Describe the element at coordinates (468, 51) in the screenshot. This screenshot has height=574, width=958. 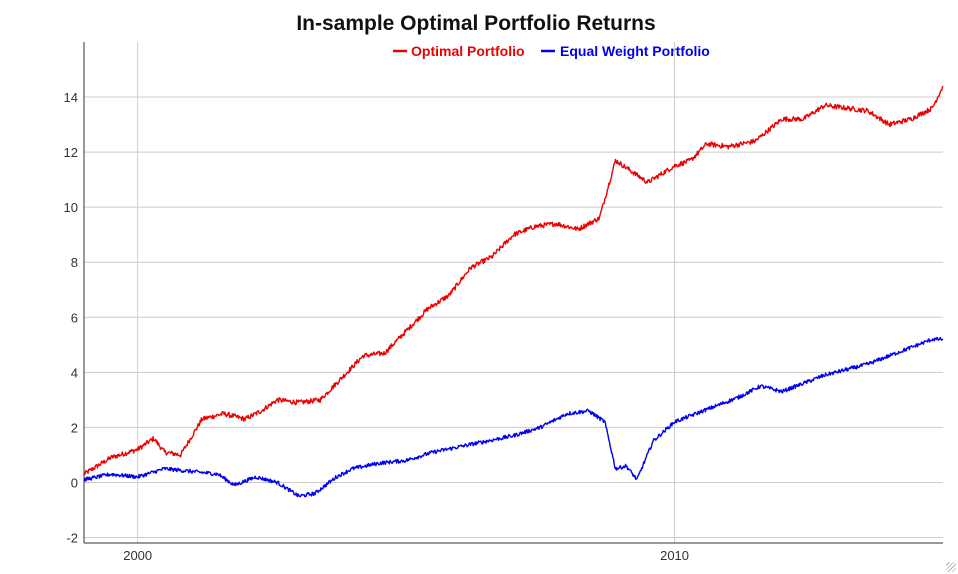
I see `legend-label-optimal: Optimal Portfolio` at that location.